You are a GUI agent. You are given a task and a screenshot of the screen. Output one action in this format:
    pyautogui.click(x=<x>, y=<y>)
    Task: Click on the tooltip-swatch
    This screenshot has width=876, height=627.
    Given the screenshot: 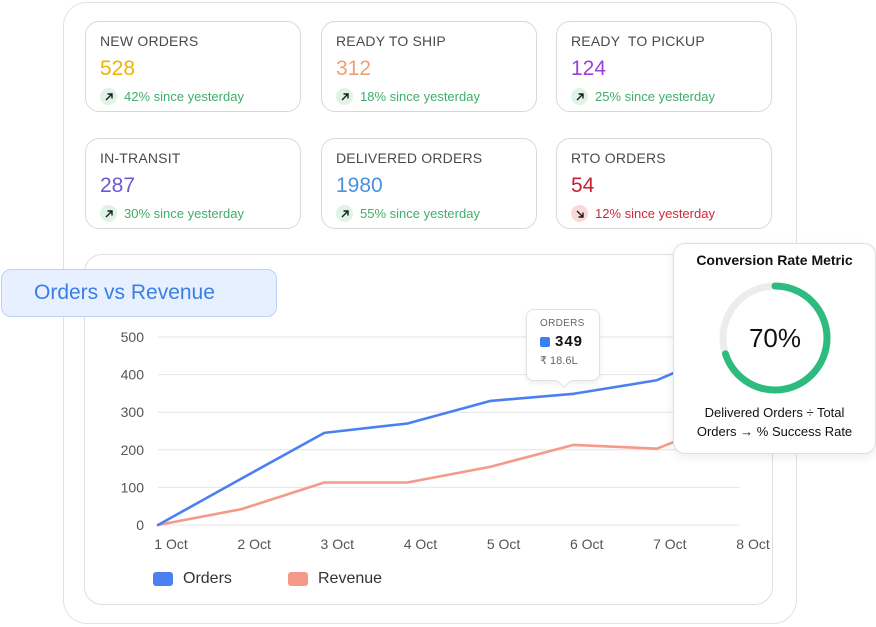 What is the action you would take?
    pyautogui.click(x=545, y=341)
    